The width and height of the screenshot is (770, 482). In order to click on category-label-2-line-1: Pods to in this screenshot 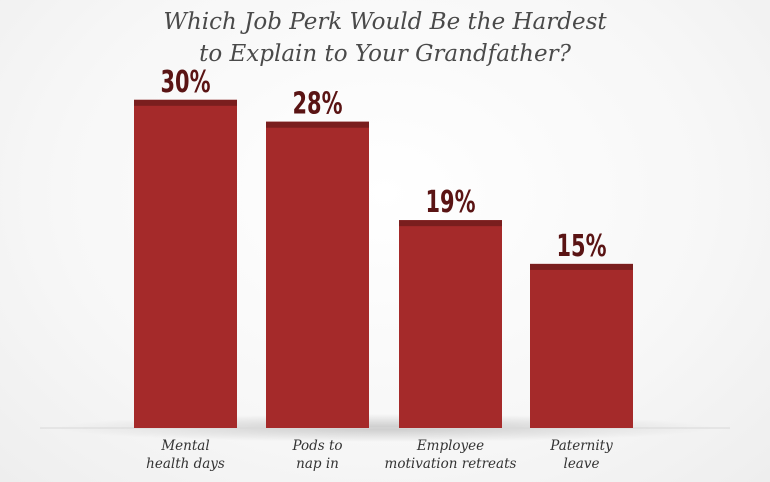, I will do `click(316, 446)`.